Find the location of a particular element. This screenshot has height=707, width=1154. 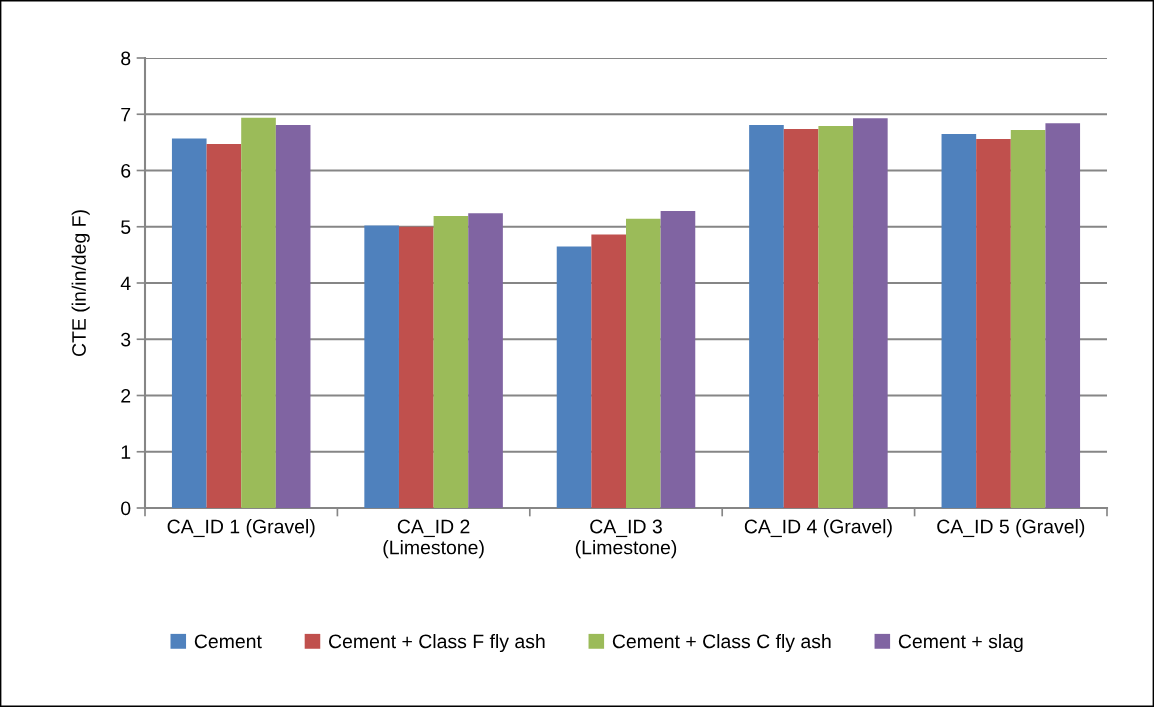

y-tick-label: 3 is located at coordinates (126, 339).